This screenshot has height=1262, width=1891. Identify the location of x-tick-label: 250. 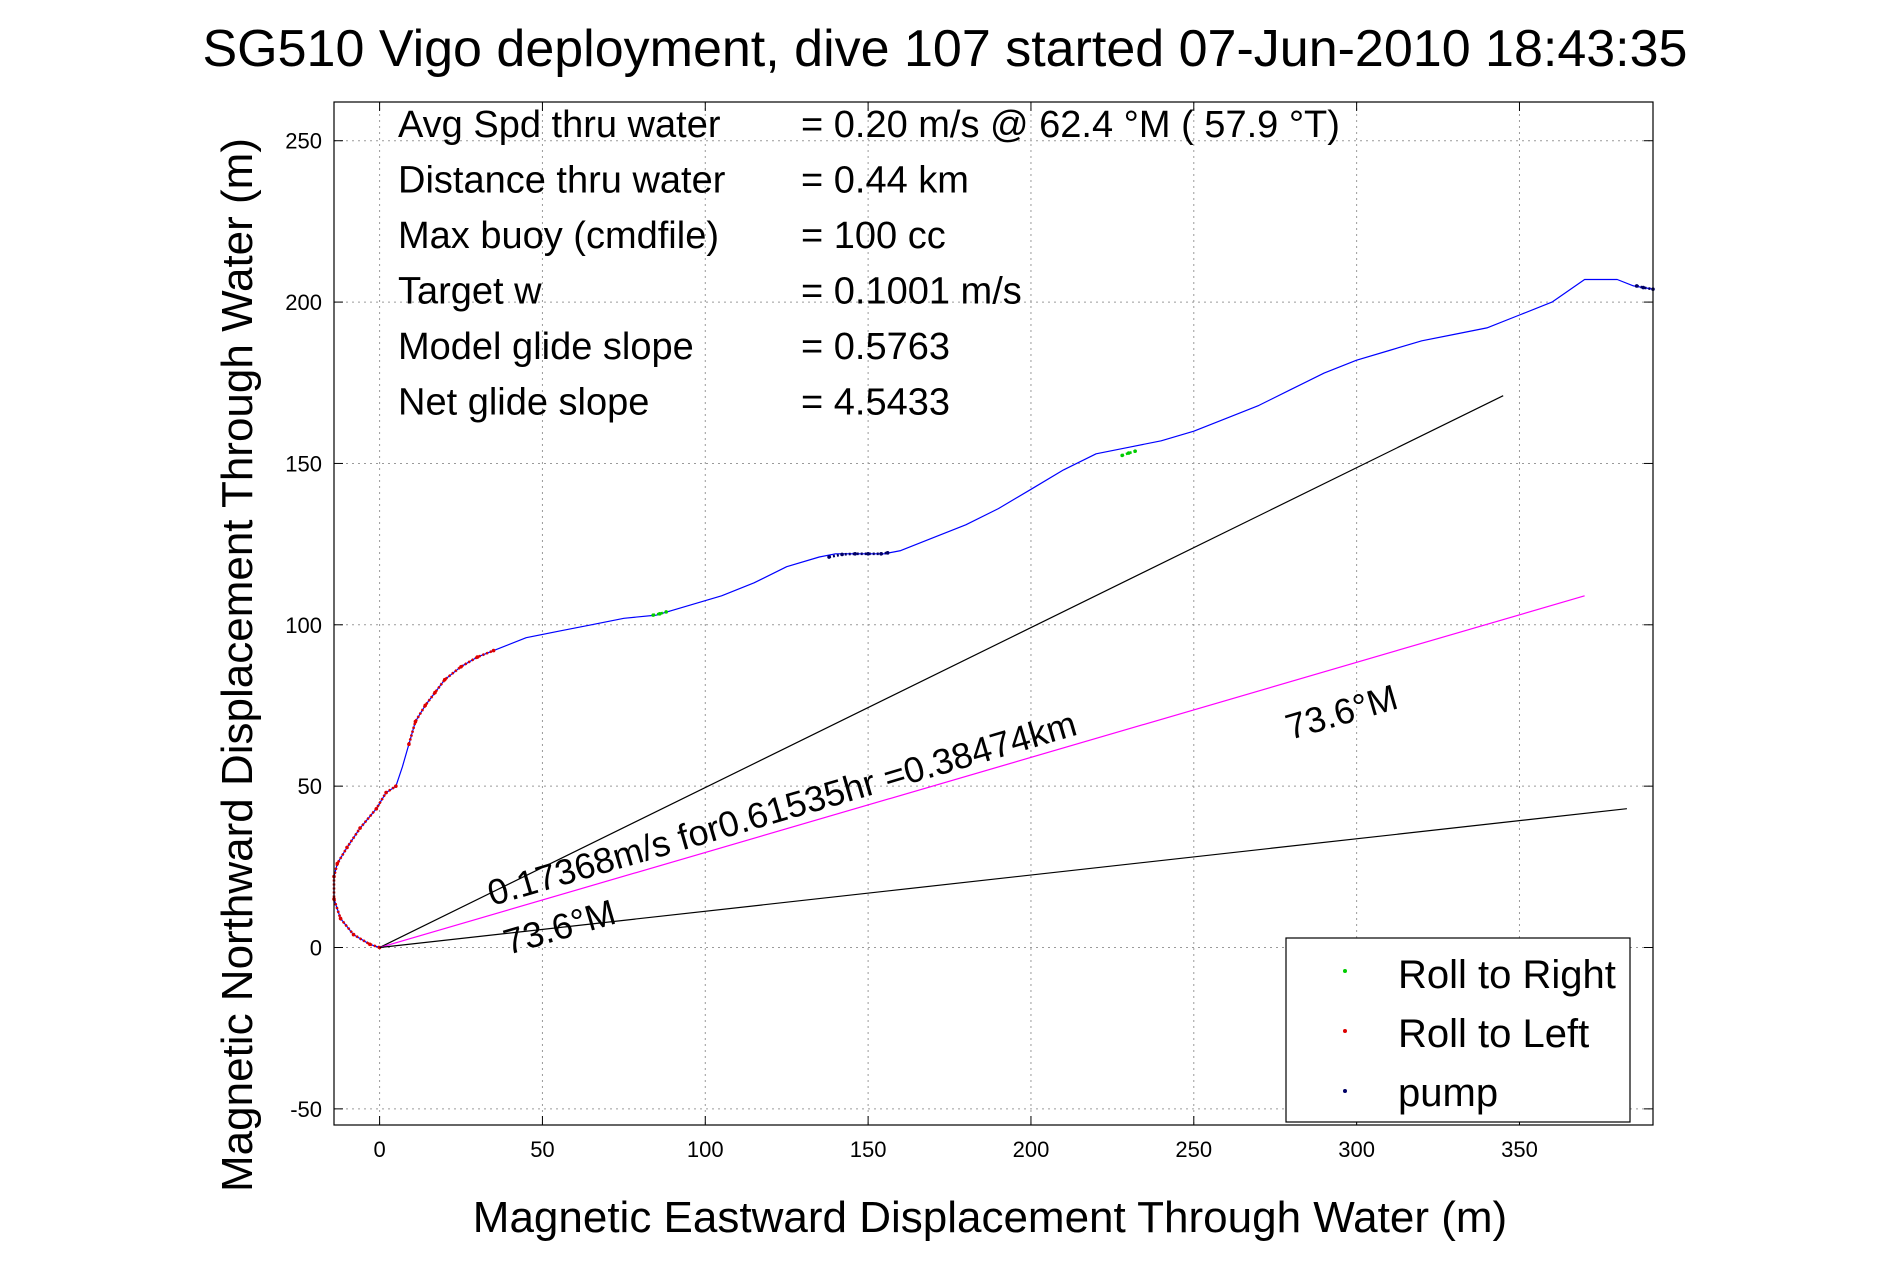
(1193, 1149).